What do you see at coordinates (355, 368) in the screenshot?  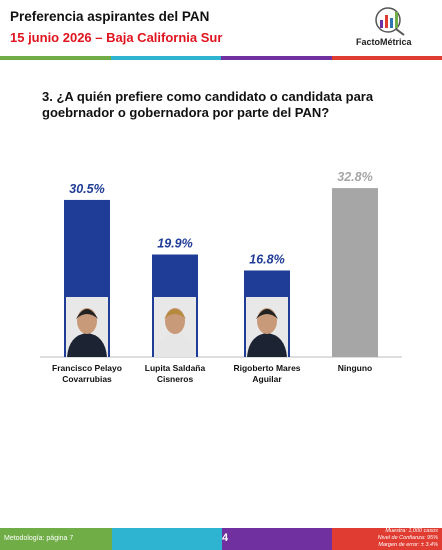 I see `category-label: Ninguno` at bounding box center [355, 368].